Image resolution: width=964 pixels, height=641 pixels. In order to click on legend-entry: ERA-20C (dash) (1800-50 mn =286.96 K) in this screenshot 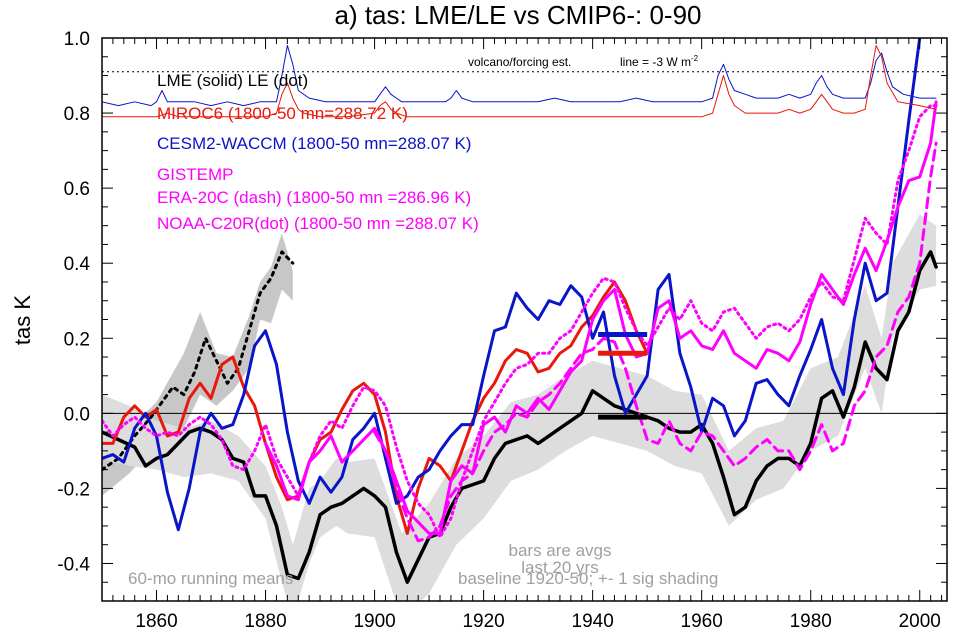, I will do `click(314, 197)`.